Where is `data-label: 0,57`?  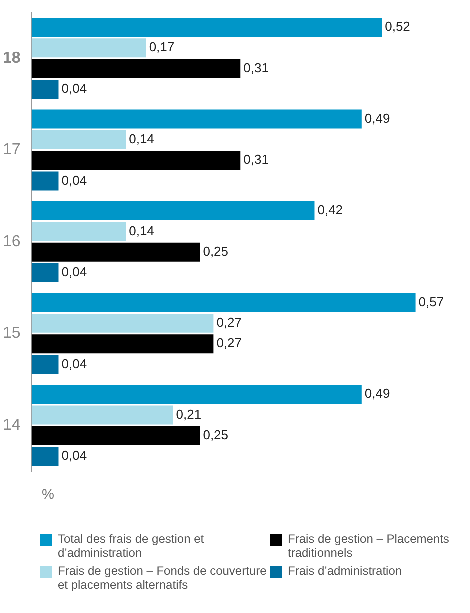
data-label: 0,57 is located at coordinates (431, 302).